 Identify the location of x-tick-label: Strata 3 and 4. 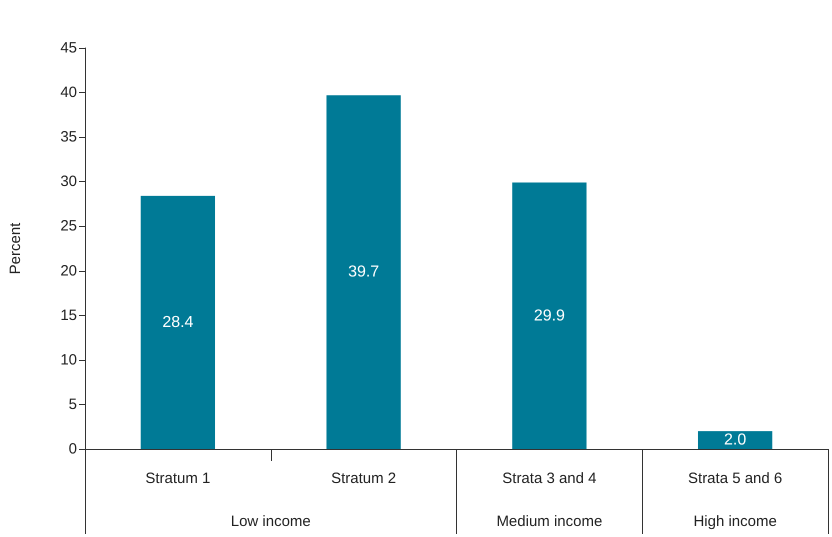
(549, 478).